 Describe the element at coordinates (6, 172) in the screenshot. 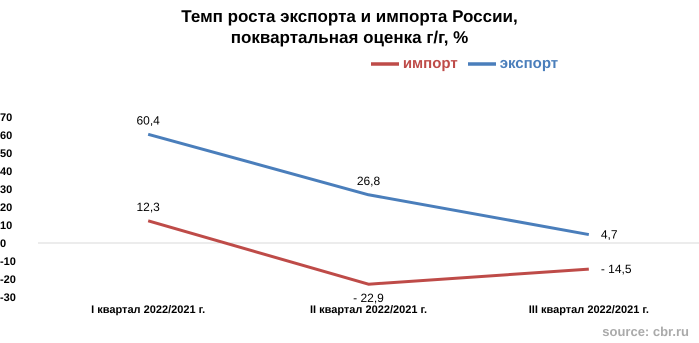

I see `y-tick-label: 40` at that location.